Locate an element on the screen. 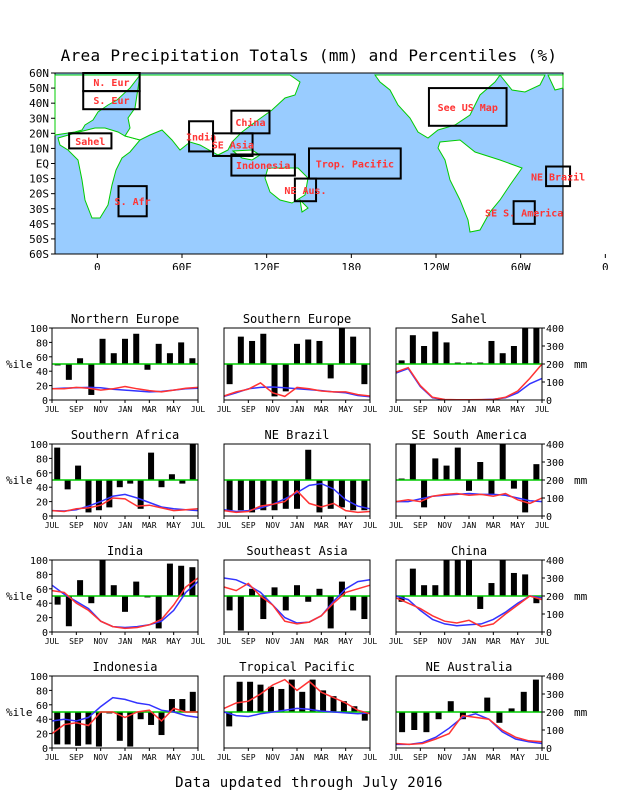  region-label: China is located at coordinates (250, 123).